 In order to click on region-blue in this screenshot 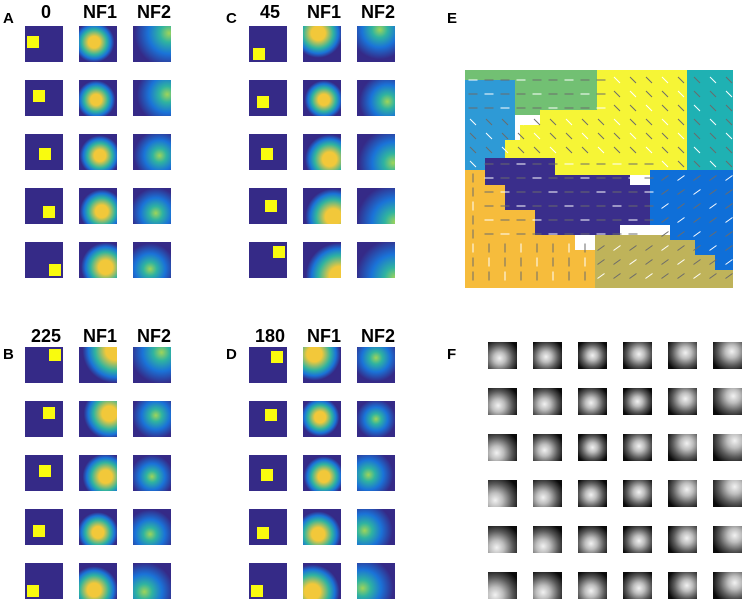, I will do `click(691, 220)`.